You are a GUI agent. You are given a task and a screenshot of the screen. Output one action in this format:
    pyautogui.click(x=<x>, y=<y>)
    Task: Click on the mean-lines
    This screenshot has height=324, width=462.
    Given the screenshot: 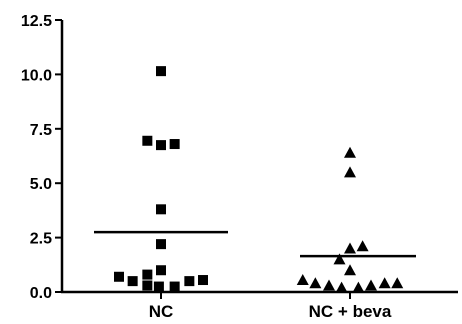 What is the action you would take?
    pyautogui.click(x=255, y=244)
    